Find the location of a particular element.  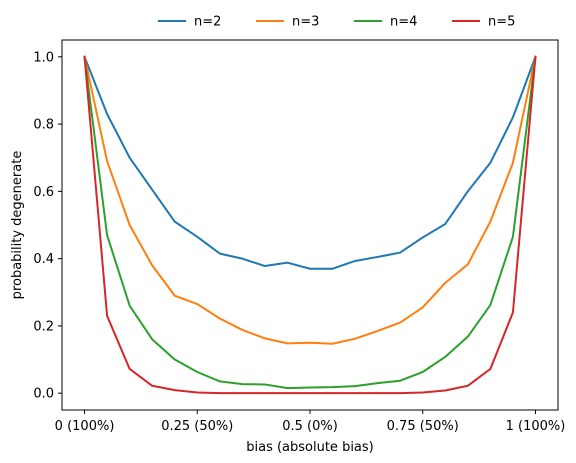

y-tick-label: 0.6 is located at coordinates (43, 192).